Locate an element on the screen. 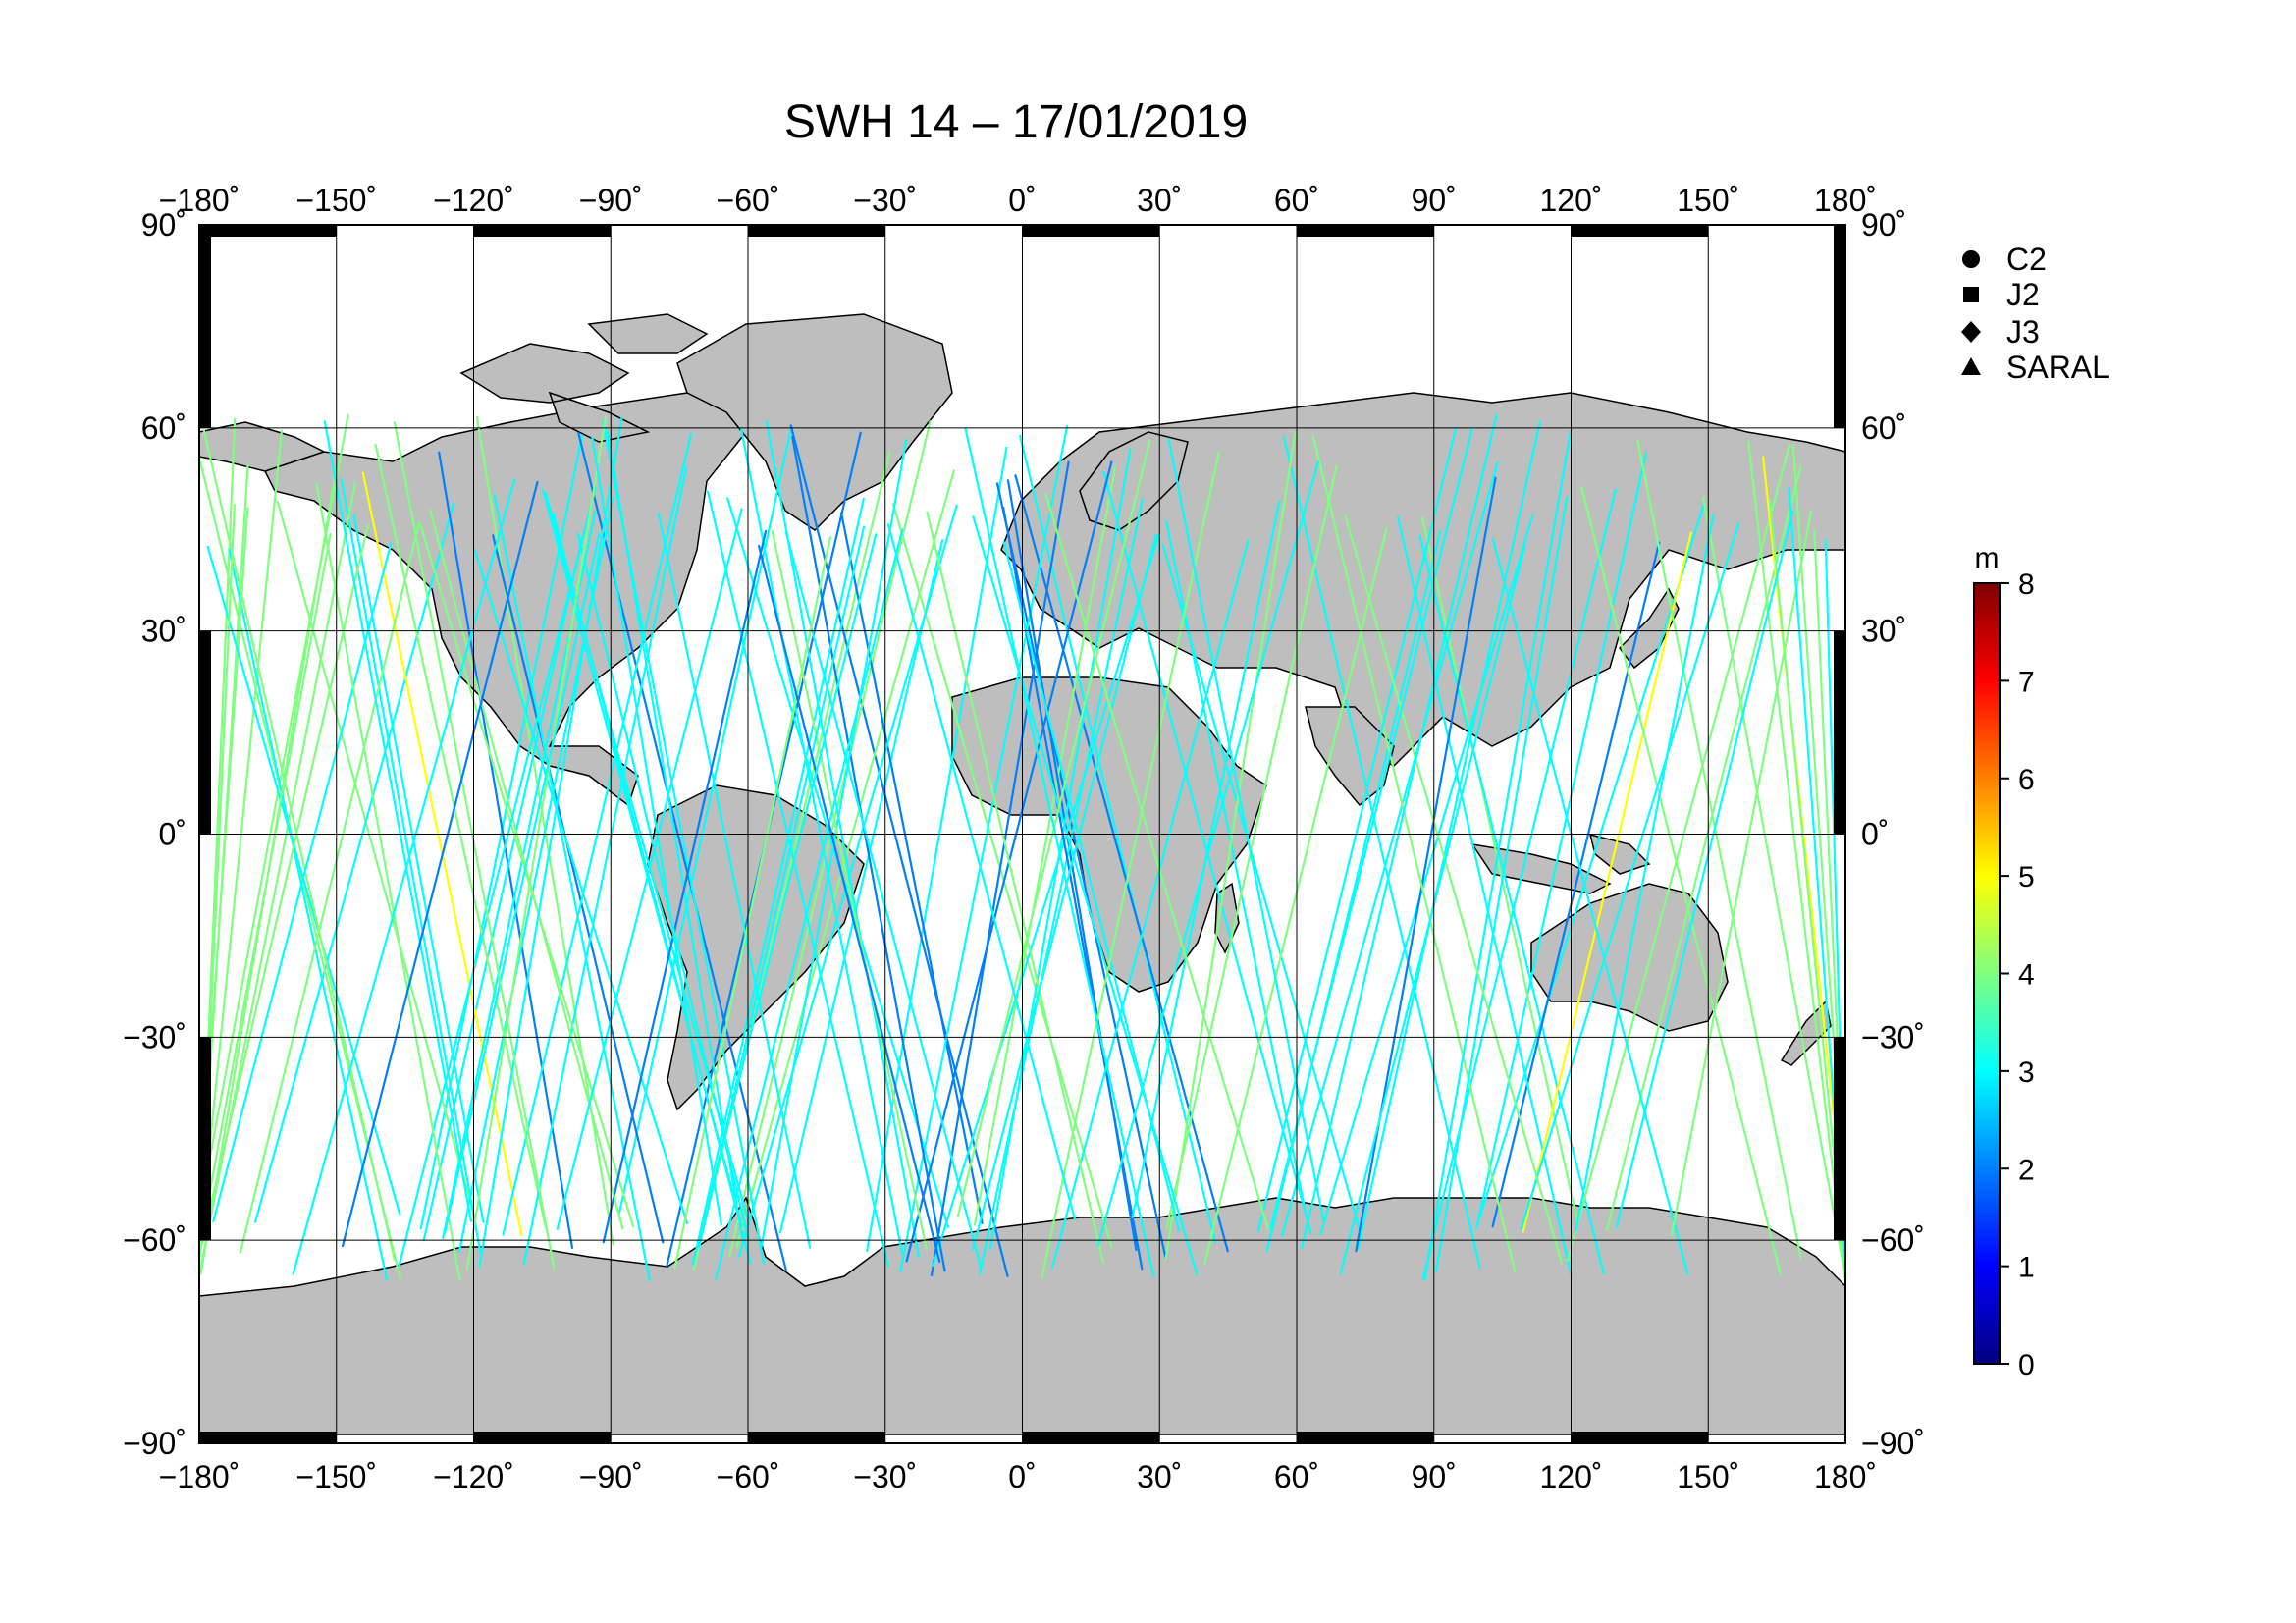 The height and width of the screenshot is (1623, 2296). x-tick-label-top: 120˚ is located at coordinates (1571, 201).